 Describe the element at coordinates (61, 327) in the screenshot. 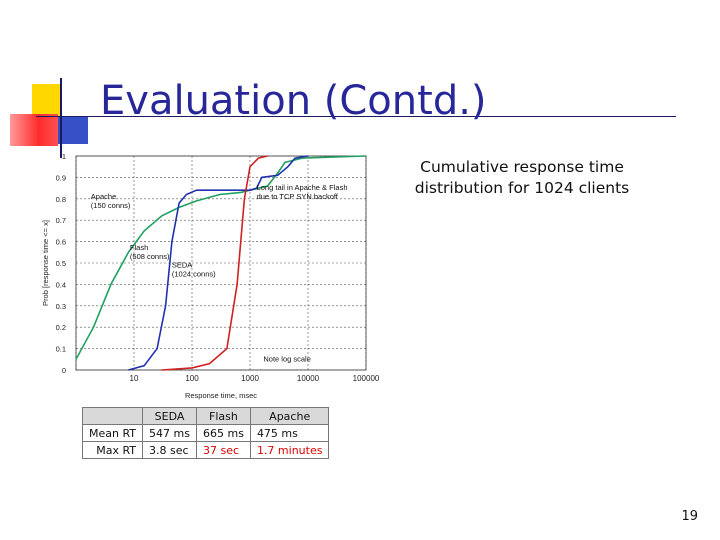

I see `y-tick-label: 0.2` at that location.